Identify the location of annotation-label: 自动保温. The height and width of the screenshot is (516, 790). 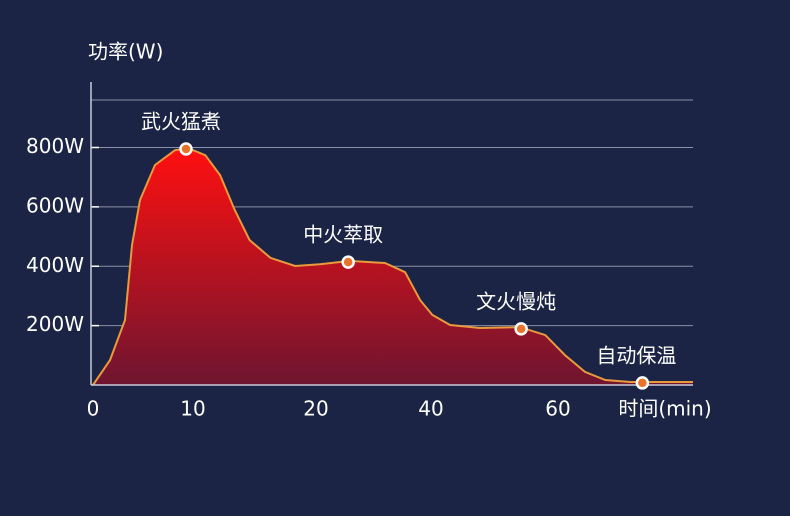
(636, 355).